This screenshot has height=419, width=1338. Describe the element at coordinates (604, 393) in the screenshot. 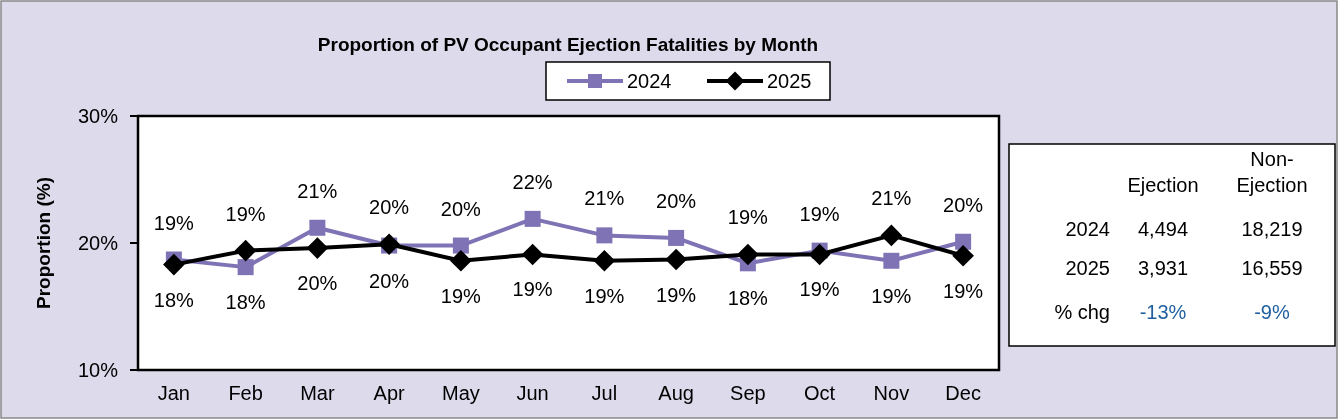

I see `x-tick-label: Jul` at that location.